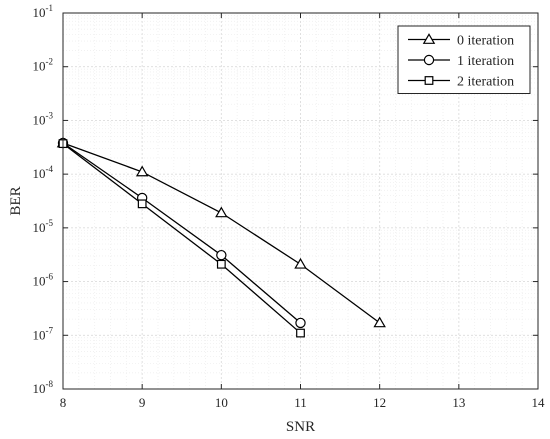  I want to click on y-tick-label: 10⁻⁴, so click(43, 172).